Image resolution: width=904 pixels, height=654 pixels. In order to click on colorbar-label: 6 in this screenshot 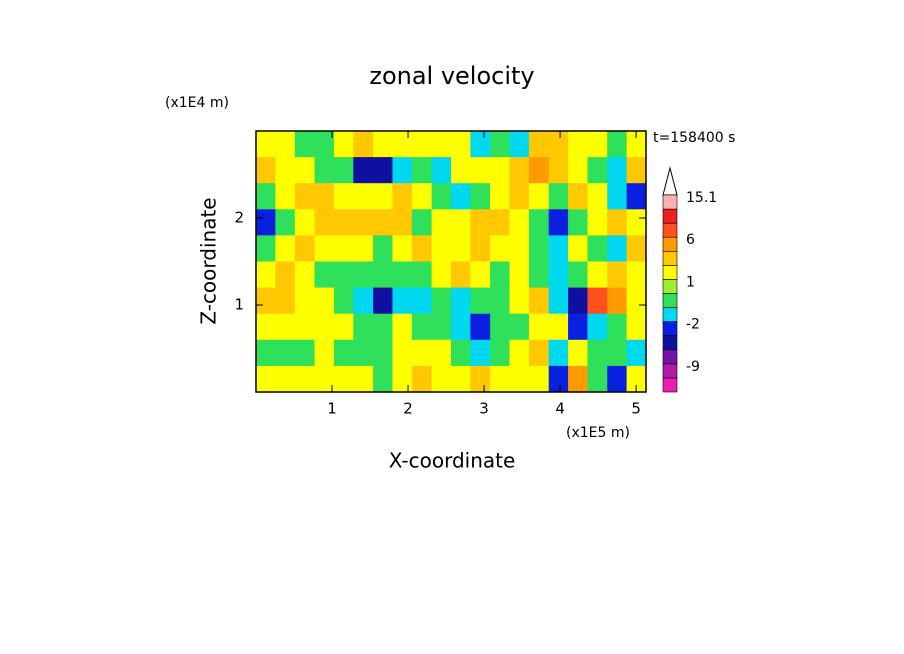, I will do `click(690, 240)`.